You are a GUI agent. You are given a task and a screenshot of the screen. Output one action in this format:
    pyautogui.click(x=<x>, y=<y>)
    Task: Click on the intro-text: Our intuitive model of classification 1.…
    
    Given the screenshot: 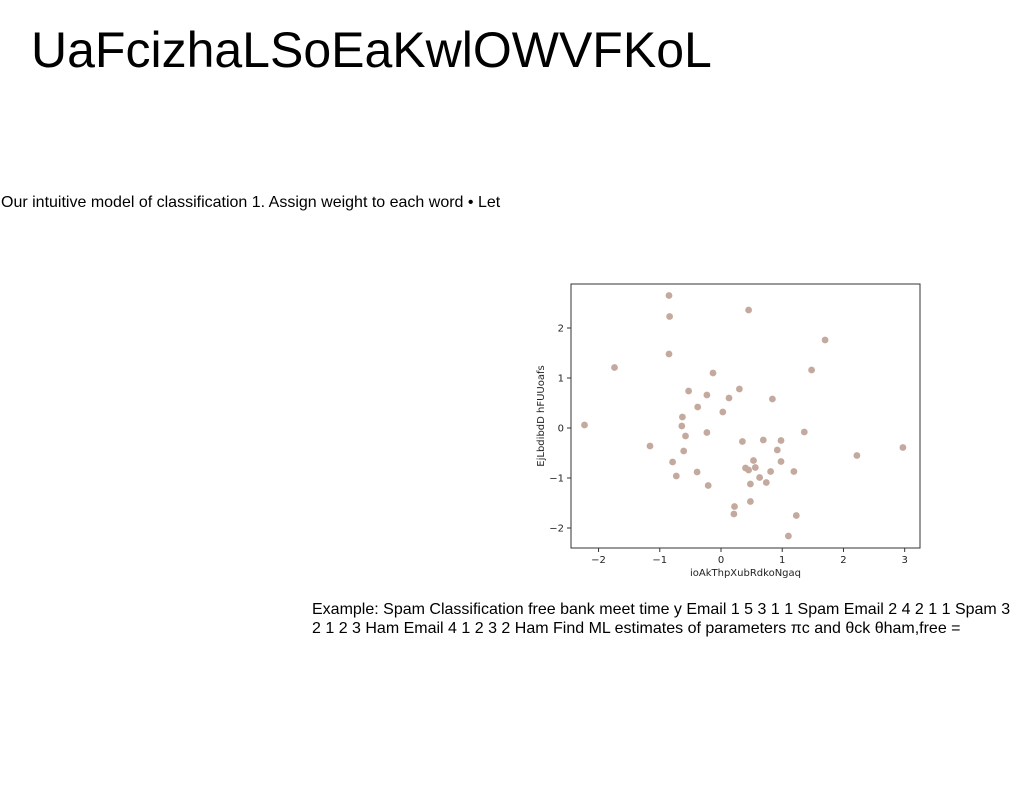 What is the action you would take?
    pyautogui.click(x=251, y=202)
    